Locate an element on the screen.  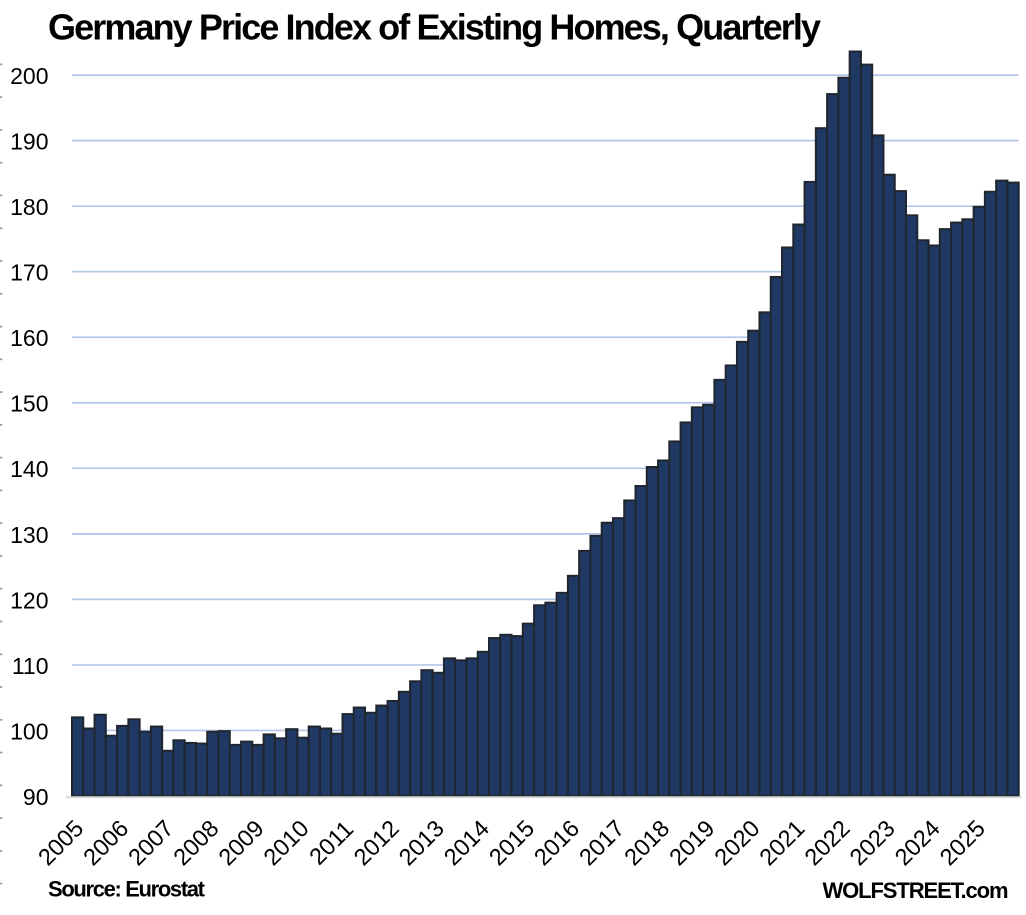
svg-text: 200 is located at coordinates (29, 76).